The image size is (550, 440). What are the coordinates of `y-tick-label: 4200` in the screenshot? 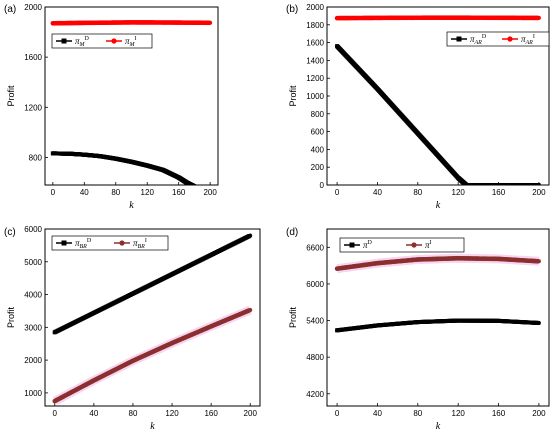 It's located at (315, 394).